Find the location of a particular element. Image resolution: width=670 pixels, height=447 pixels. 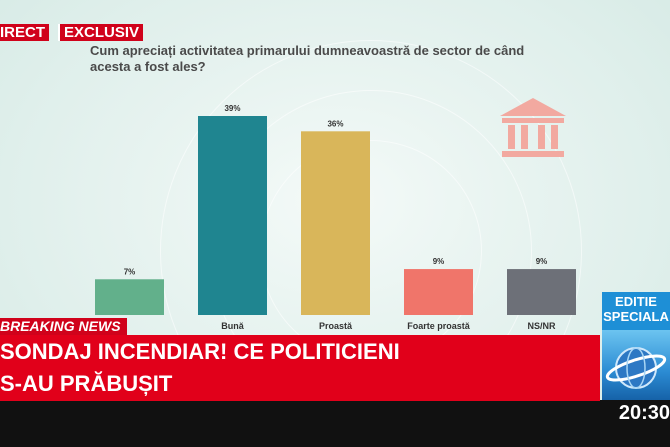

direct-tag: IRECT is located at coordinates (24, 32).